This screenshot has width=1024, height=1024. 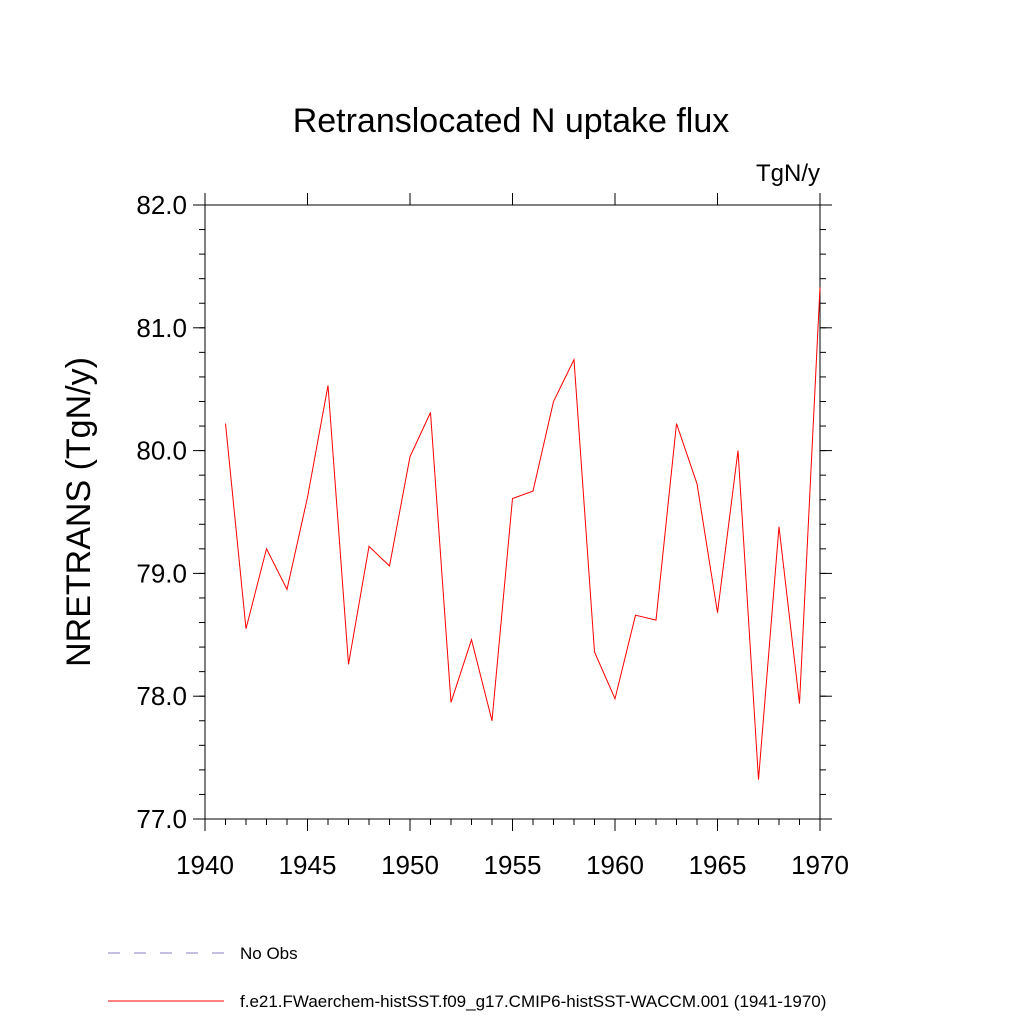 I want to click on x-tick-label: 1970, so click(x=820, y=865).